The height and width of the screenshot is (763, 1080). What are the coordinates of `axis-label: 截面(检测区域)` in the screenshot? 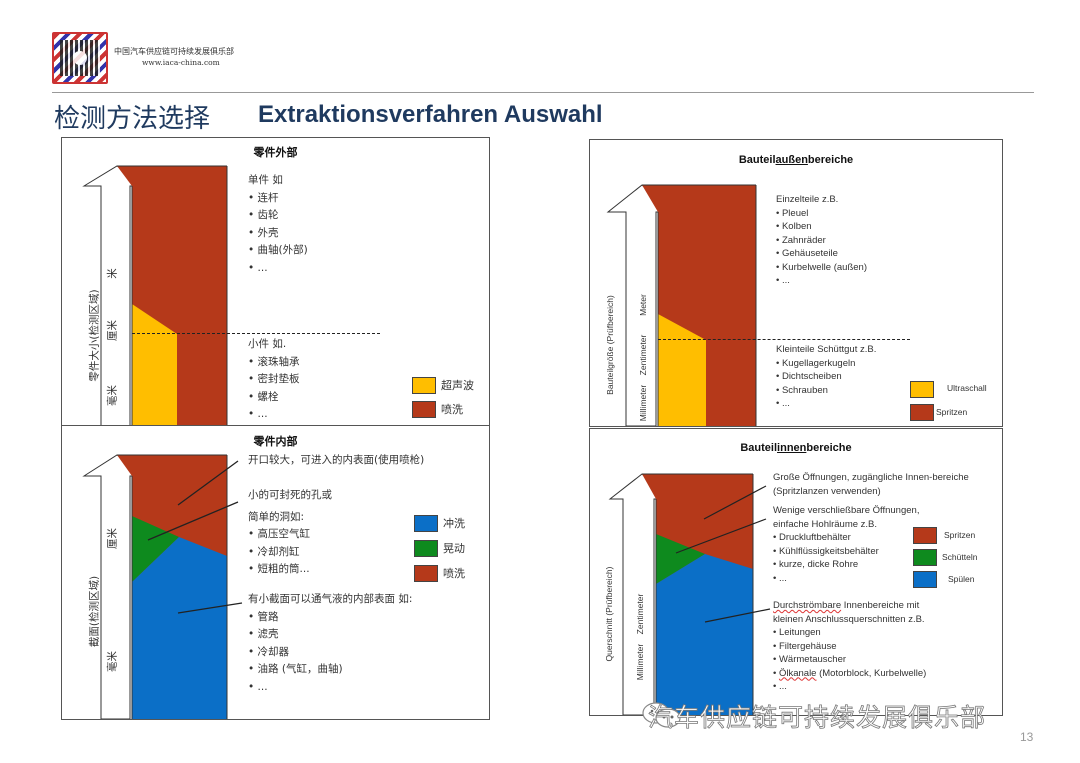 It's located at (94, 611).